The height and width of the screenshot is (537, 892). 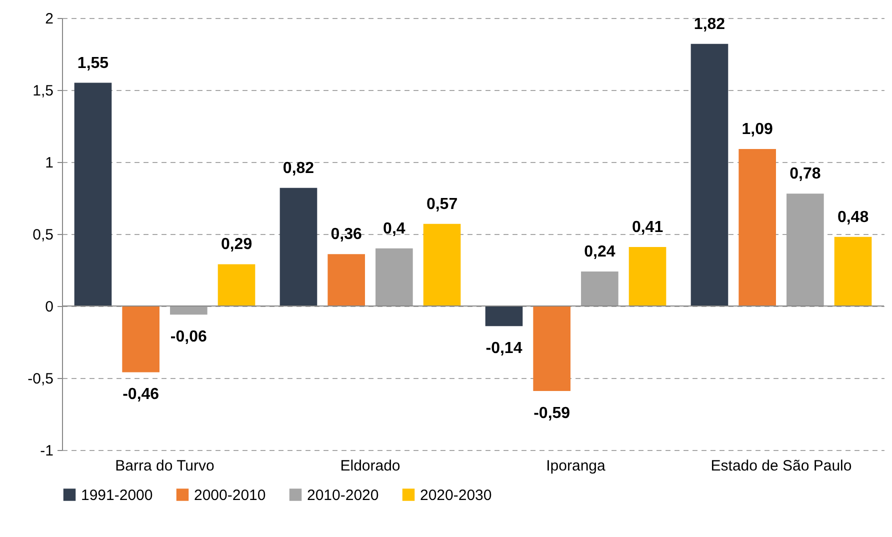 What do you see at coordinates (343, 495) in the screenshot?
I see `legend-label: 2010-2020` at bounding box center [343, 495].